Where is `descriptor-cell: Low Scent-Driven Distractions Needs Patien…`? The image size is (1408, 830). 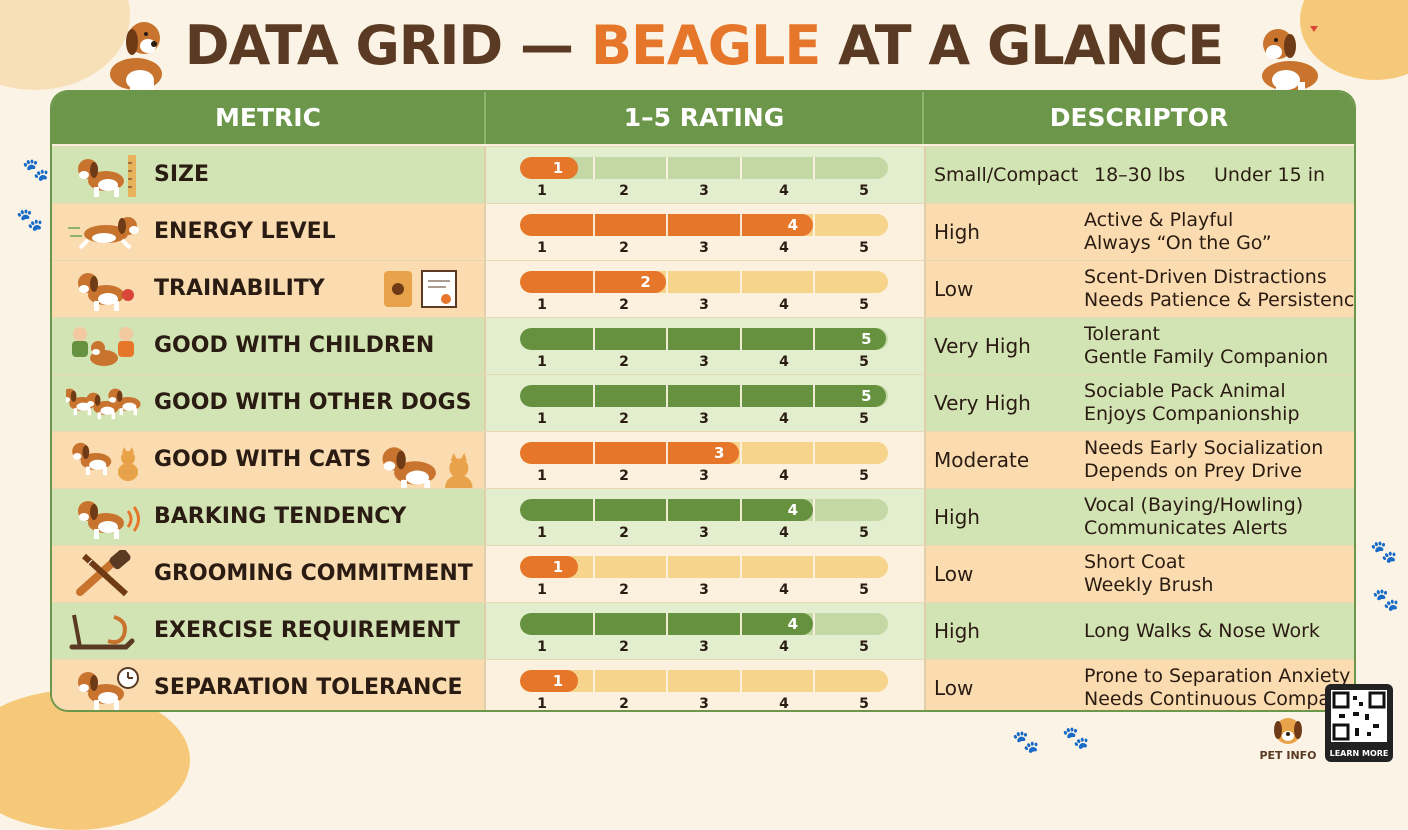 descriptor-cell: Low Scent-Driven Distractions Needs Patien… is located at coordinates (1138, 289).